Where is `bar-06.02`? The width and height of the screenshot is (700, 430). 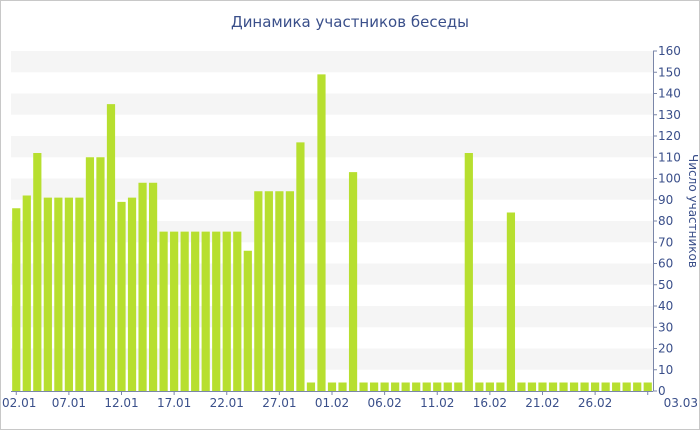 bar-06.02 is located at coordinates (384, 386).